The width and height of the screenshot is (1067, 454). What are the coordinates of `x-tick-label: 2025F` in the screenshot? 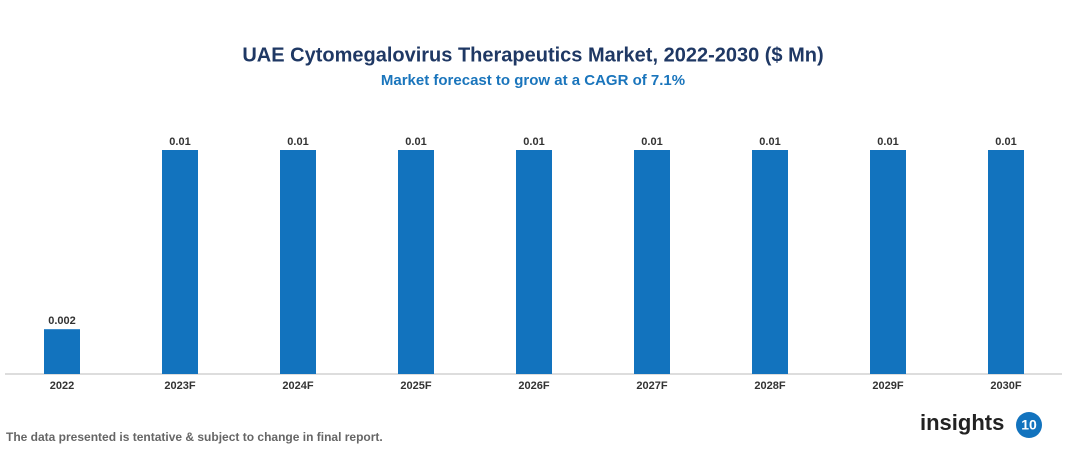 It's located at (415, 386).